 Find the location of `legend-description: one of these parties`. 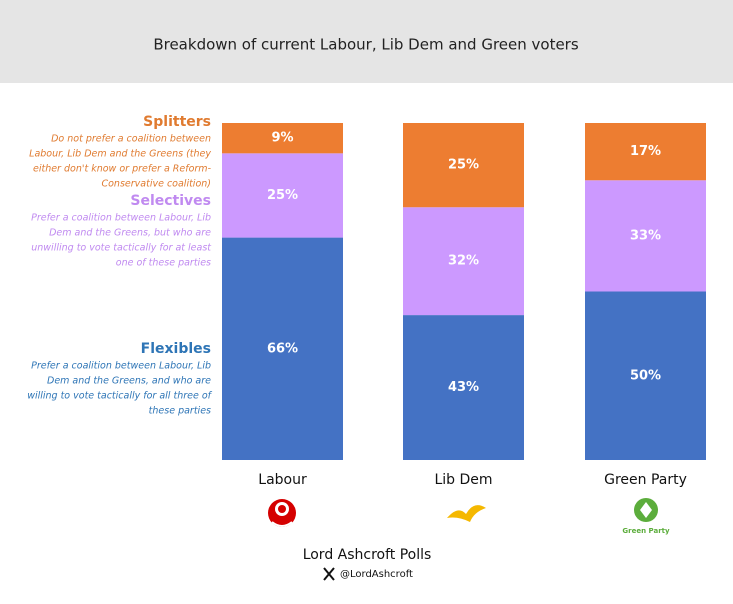

legend-description: one of these parties is located at coordinates (163, 263).